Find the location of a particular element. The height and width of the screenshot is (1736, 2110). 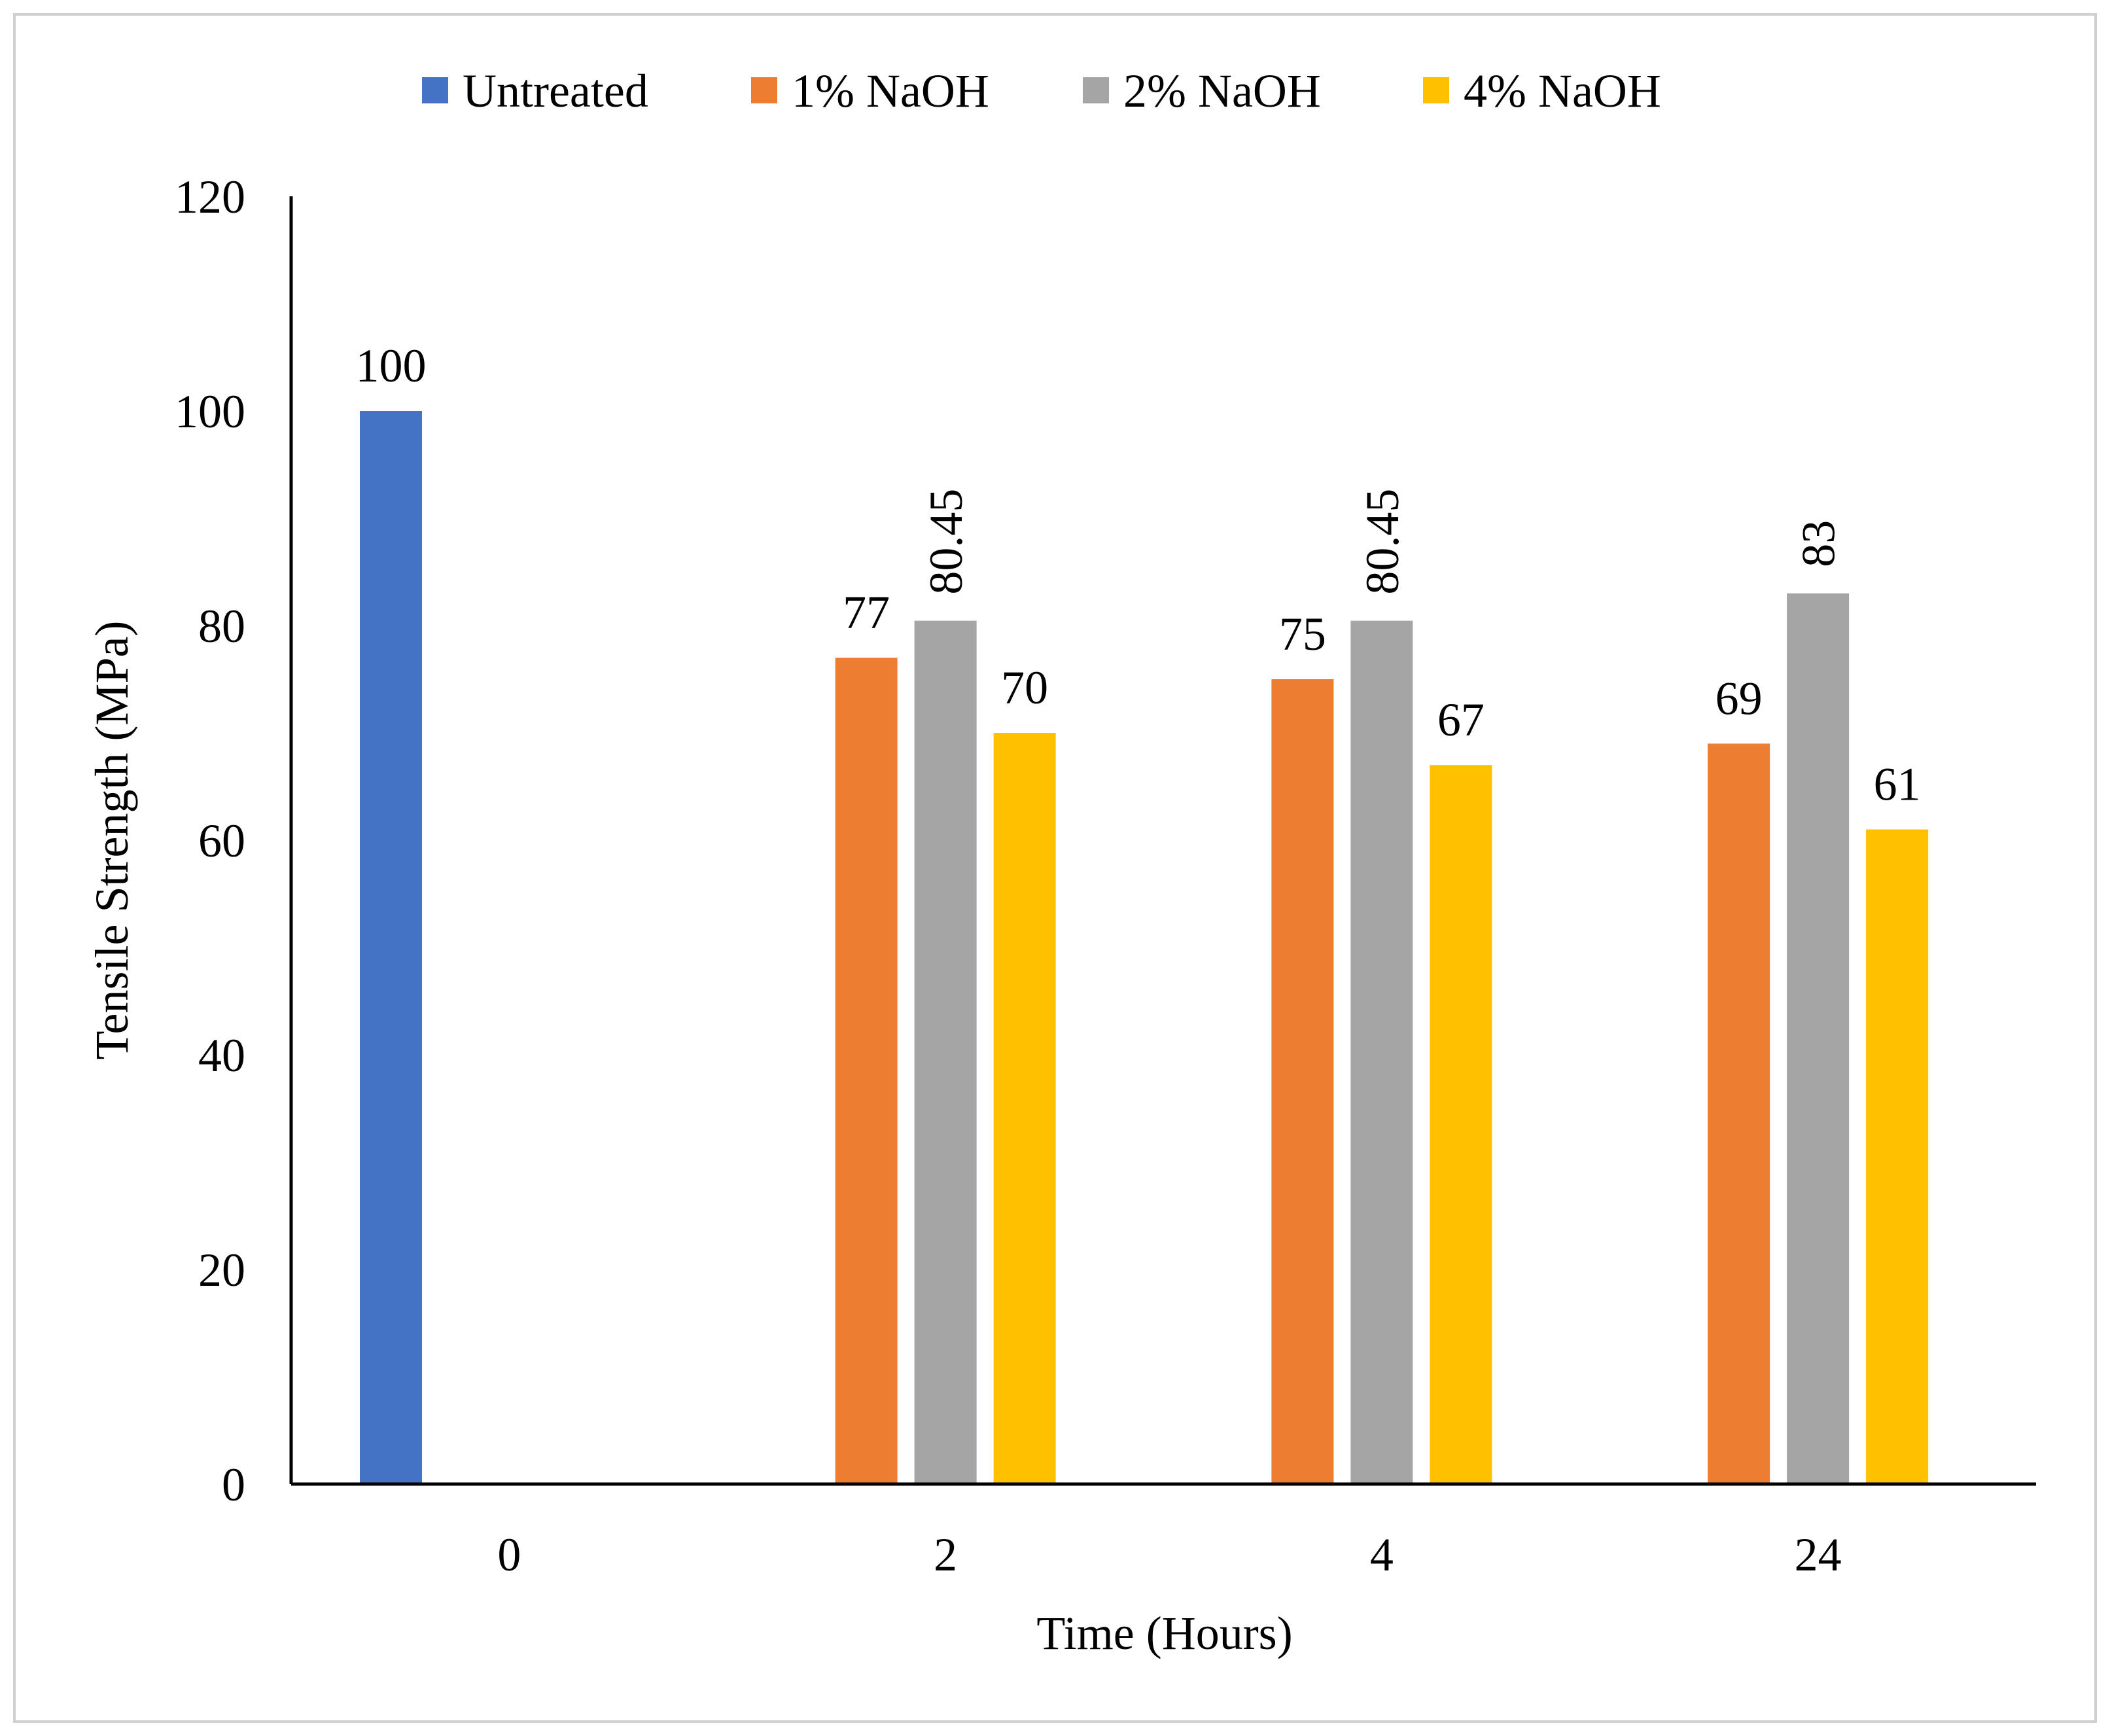

data-label: 75 is located at coordinates (1302, 634).